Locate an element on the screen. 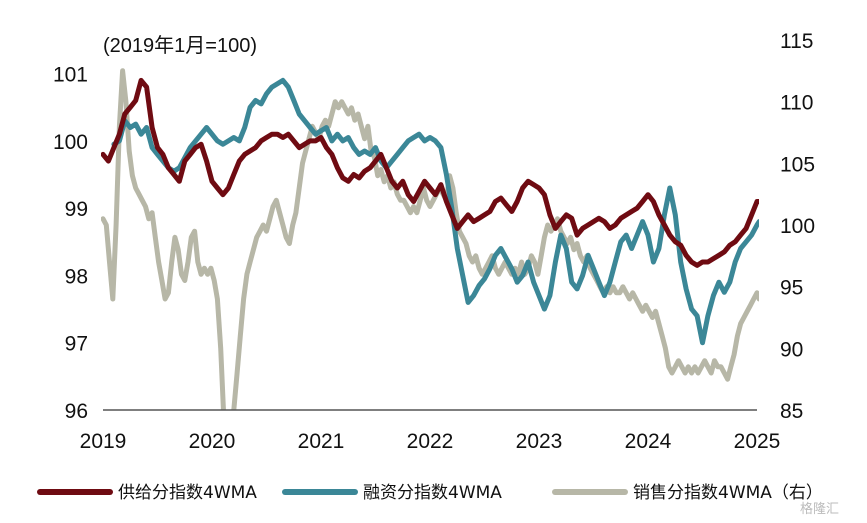 This screenshot has width=867, height=523. left-y-tick-label: 101 is located at coordinates (70, 75).